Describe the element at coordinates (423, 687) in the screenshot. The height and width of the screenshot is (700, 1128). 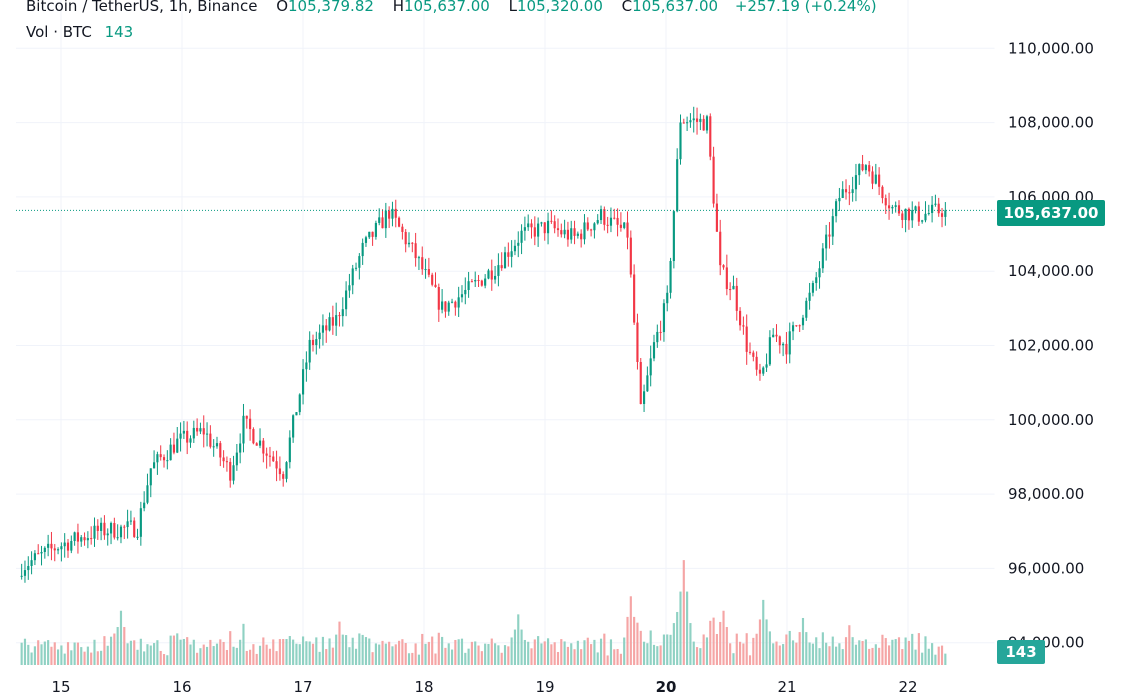
I see `x-tick-label: 18` at that location.